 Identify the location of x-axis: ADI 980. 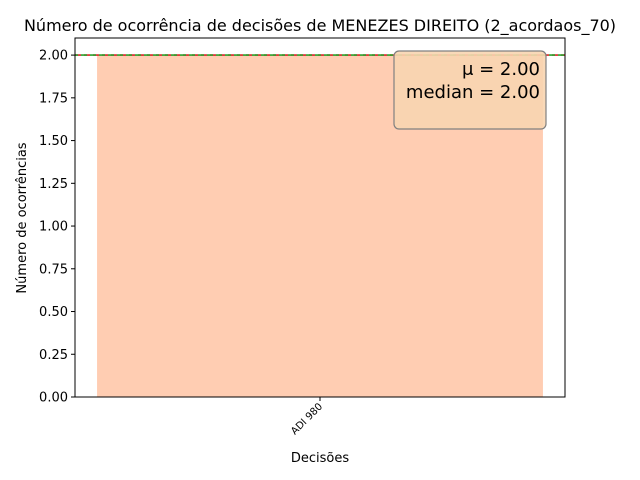
(307, 417).